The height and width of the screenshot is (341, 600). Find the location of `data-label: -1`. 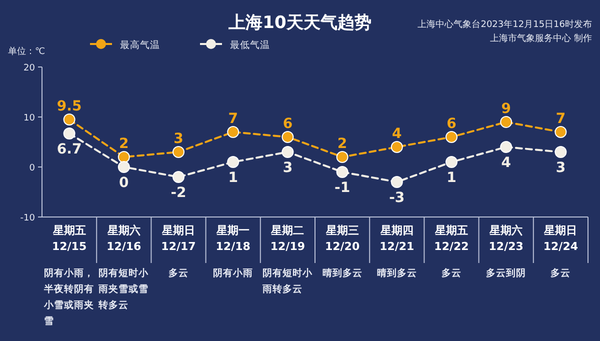

data-label: -1 is located at coordinates (342, 188).